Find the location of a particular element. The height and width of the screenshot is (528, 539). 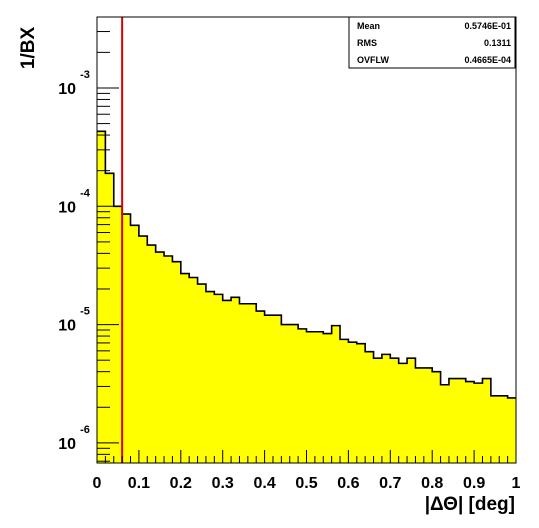

x-tick-label: 0 is located at coordinates (97, 483).